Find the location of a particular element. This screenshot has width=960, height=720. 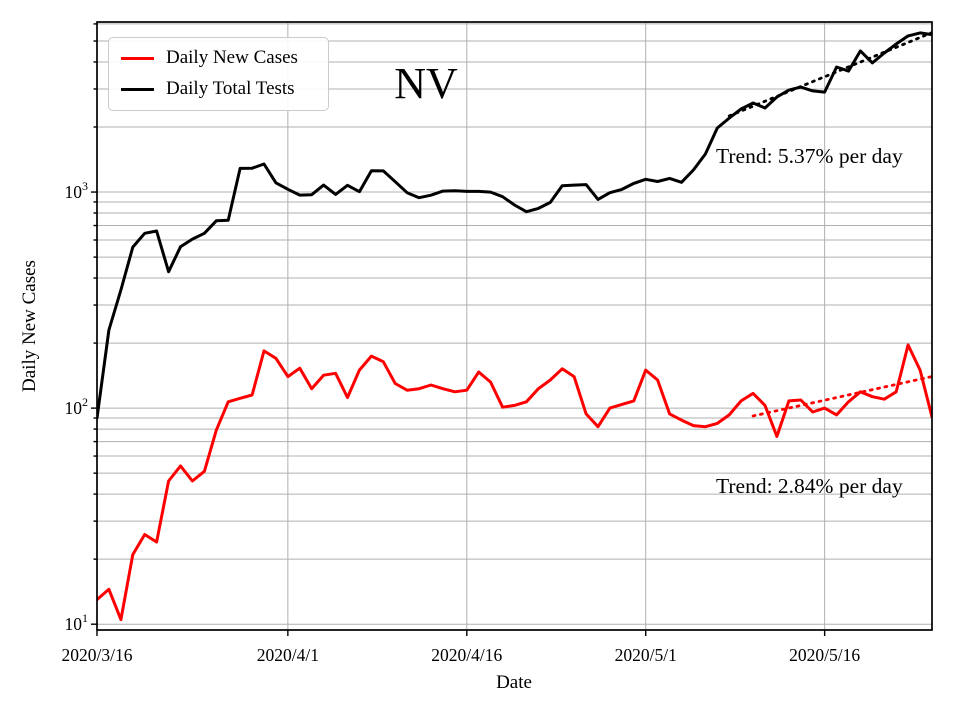

x-tick-label: 2020/3/16 is located at coordinates (97, 655).